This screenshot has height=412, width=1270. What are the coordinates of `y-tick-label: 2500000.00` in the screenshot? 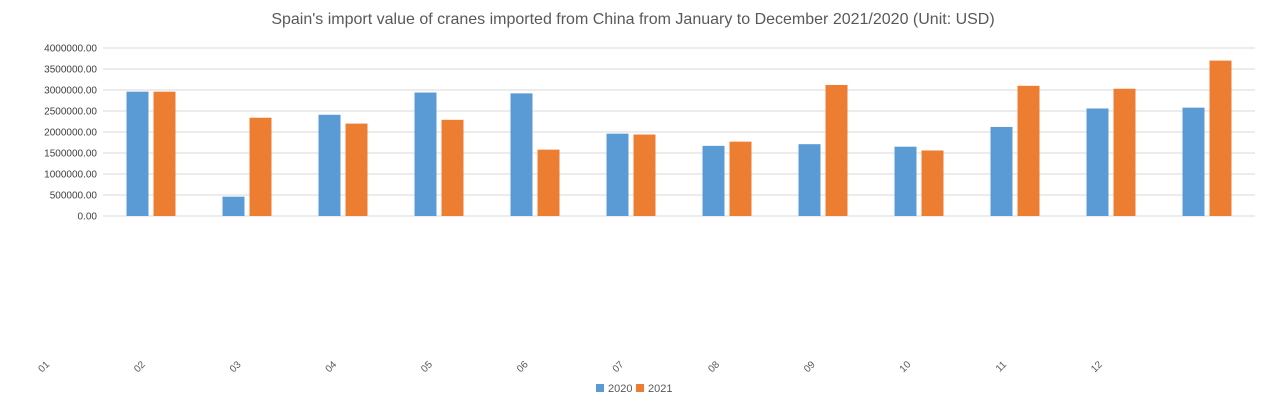 It's located at (70, 112).